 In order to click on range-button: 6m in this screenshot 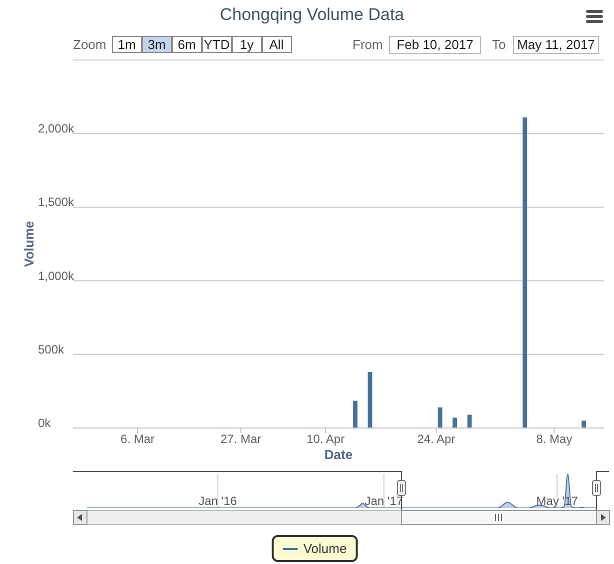, I will do `click(187, 44)`.